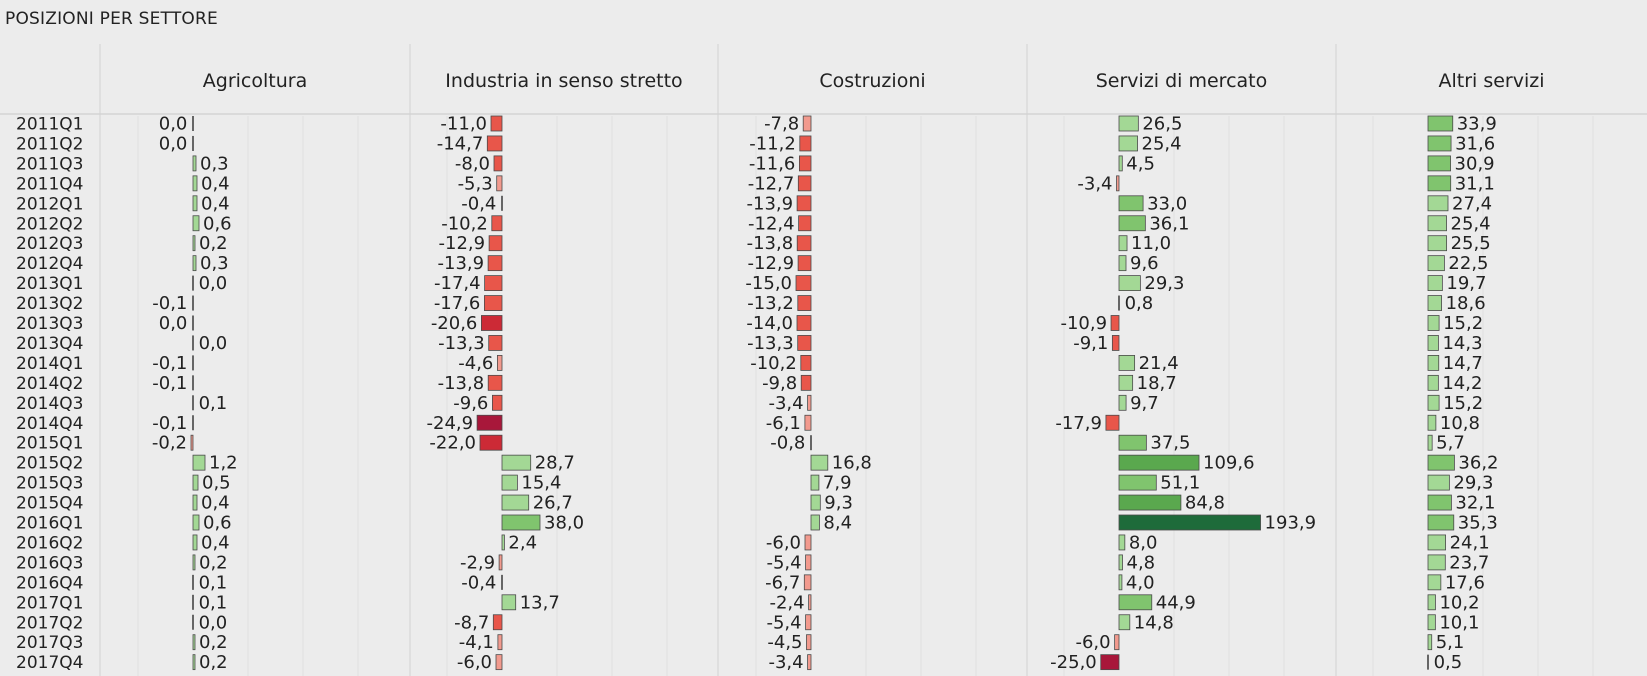 The width and height of the screenshot is (1647, 676). I want to click on row-label: 2016Q4, so click(49, 583).